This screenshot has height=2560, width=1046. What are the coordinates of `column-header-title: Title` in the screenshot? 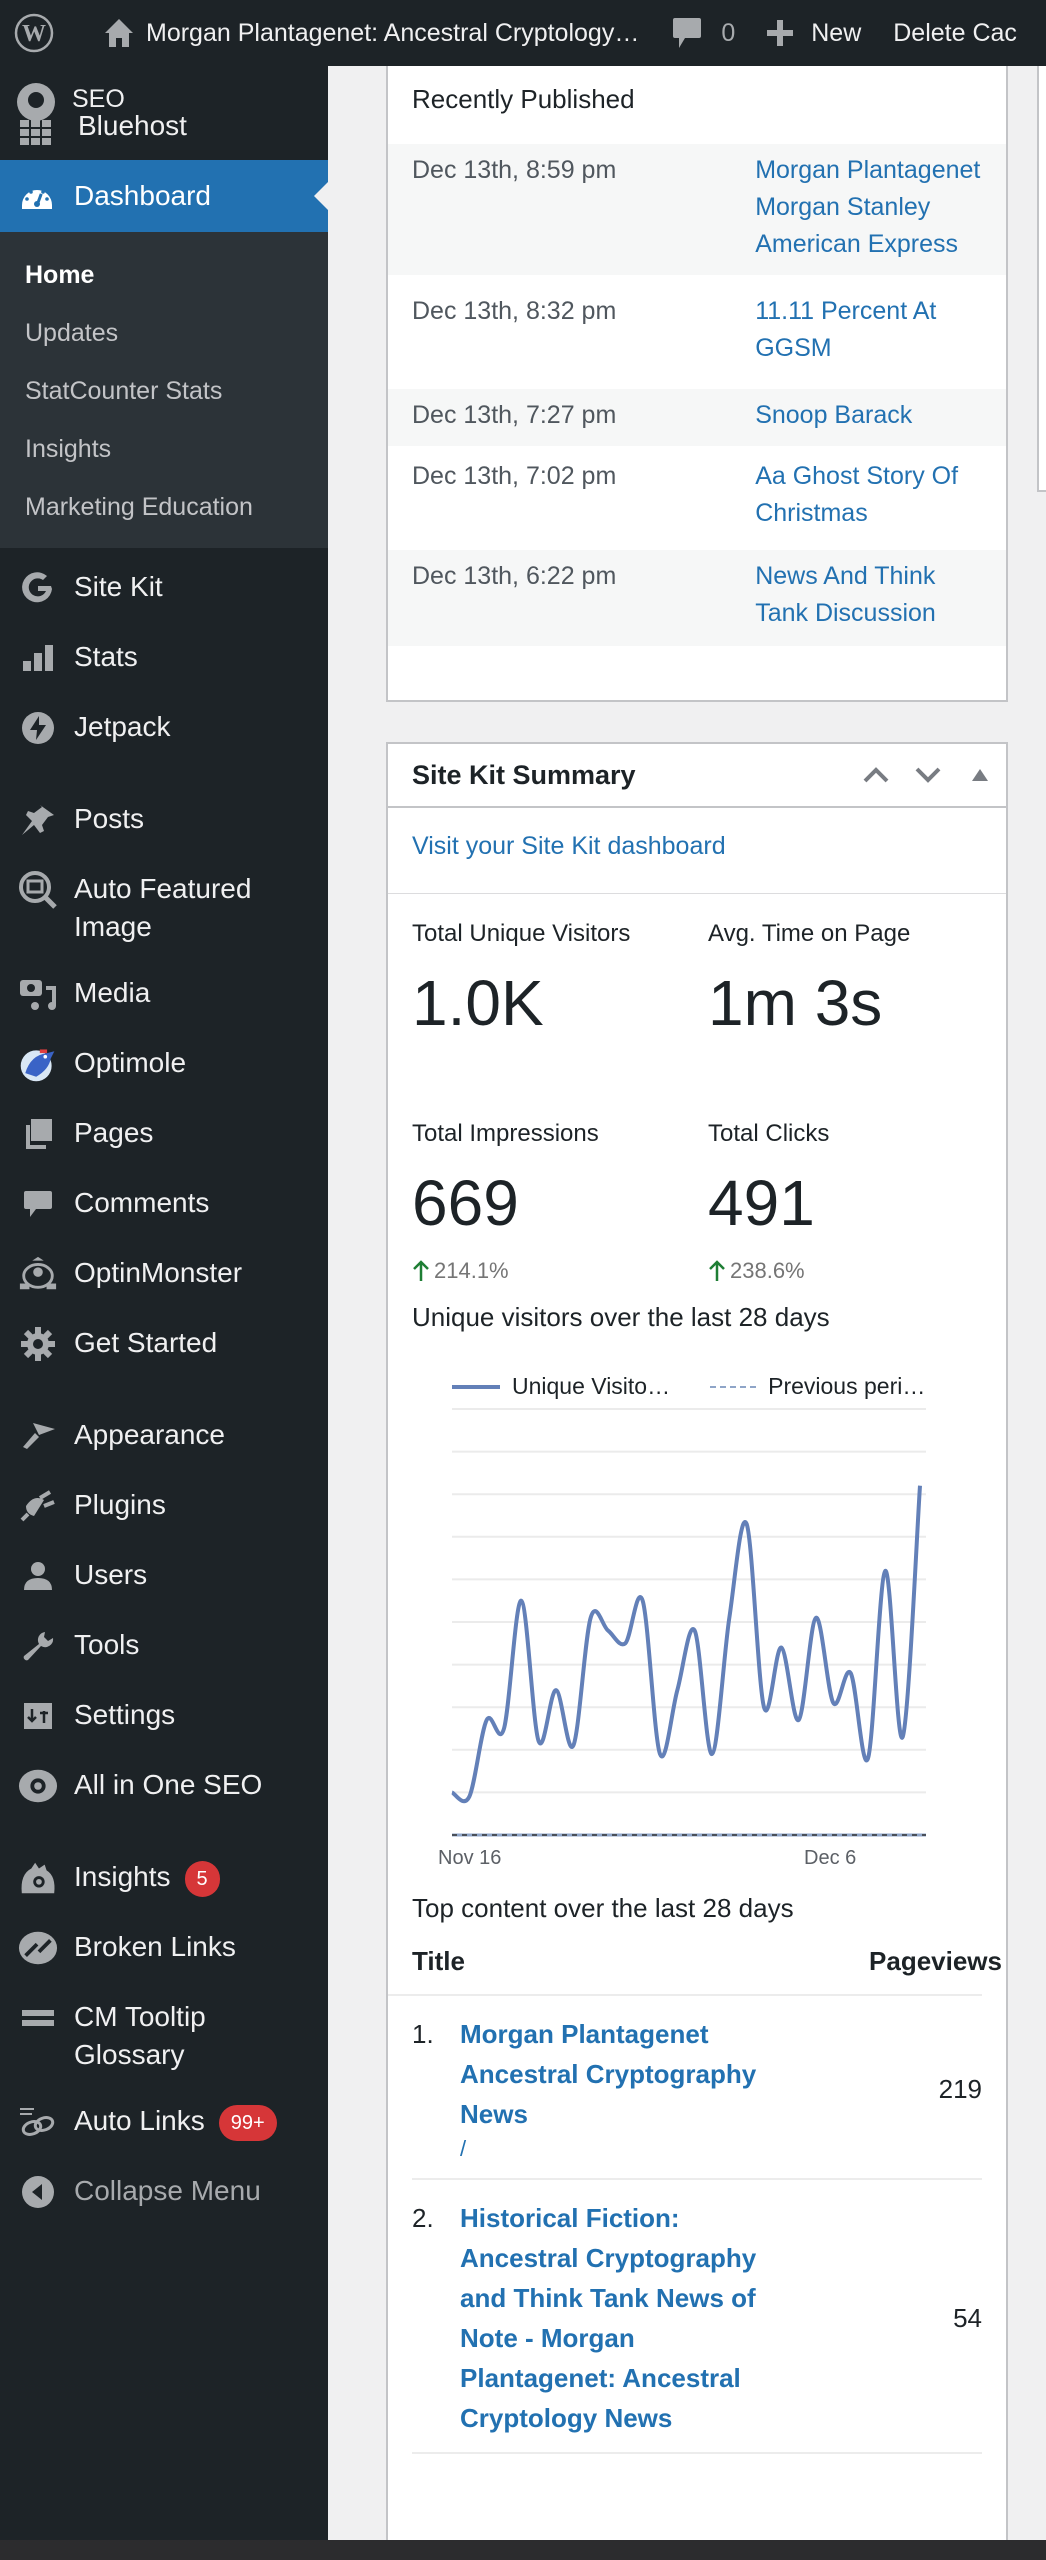 It's located at (438, 1961).